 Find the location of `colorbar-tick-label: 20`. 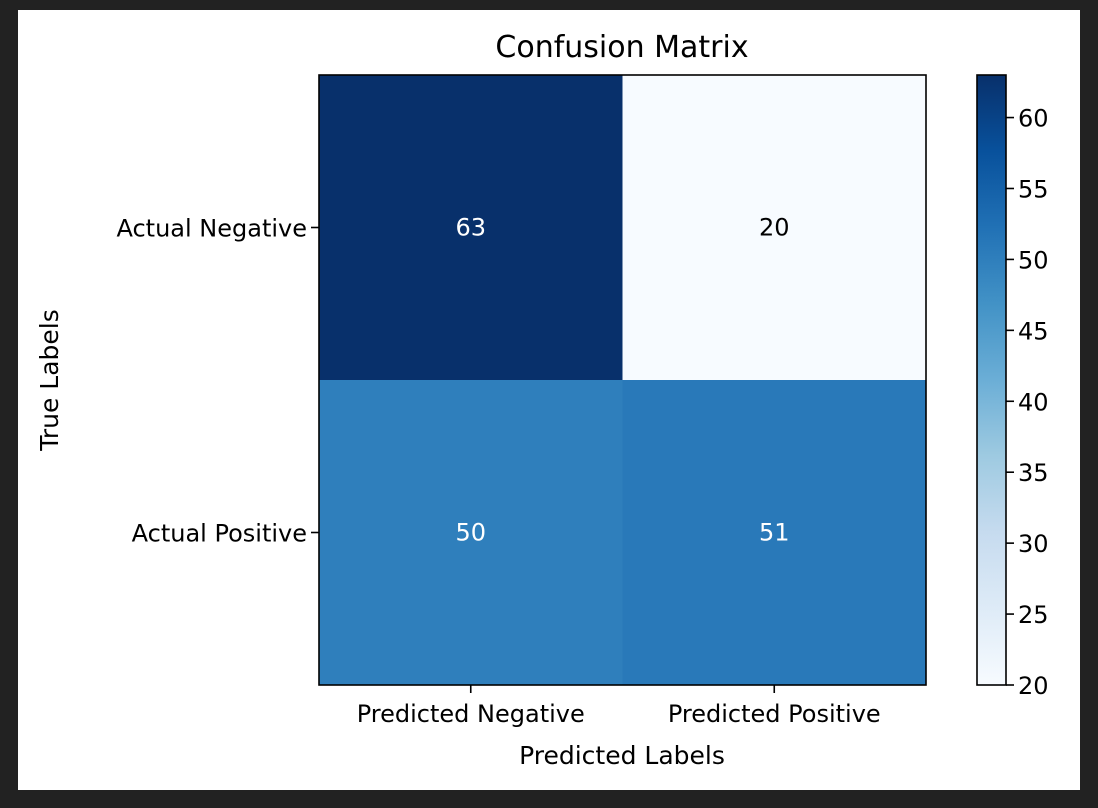

colorbar-tick-label: 20 is located at coordinates (1033, 686).